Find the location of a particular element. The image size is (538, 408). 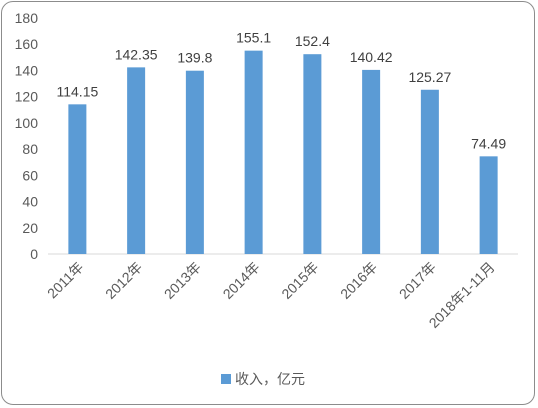

y-tick-label: 60 is located at coordinates (30, 175).